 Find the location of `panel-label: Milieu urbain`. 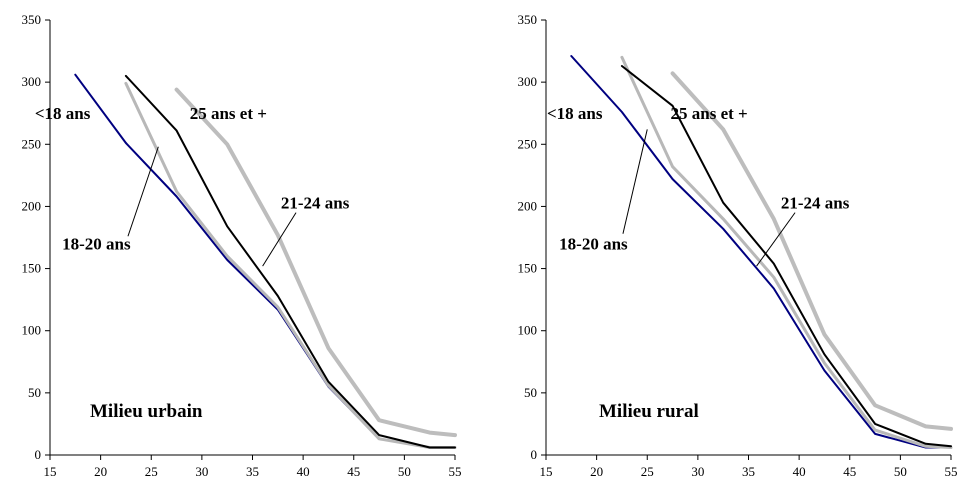

panel-label: Milieu urbain is located at coordinates (146, 411).